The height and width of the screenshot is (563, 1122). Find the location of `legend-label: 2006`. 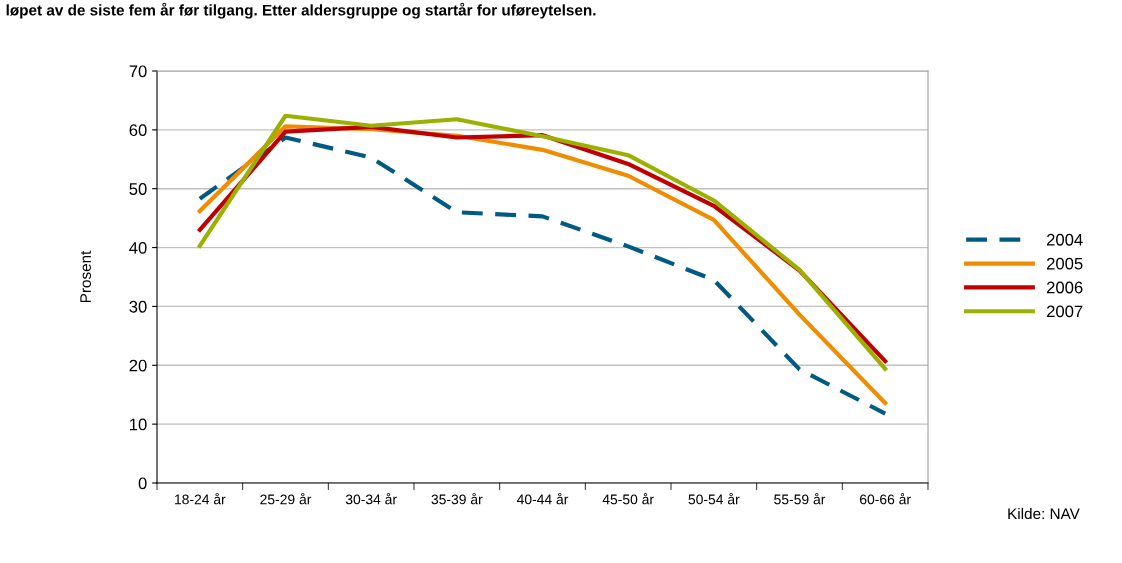

legend-label: 2006 is located at coordinates (1064, 287).